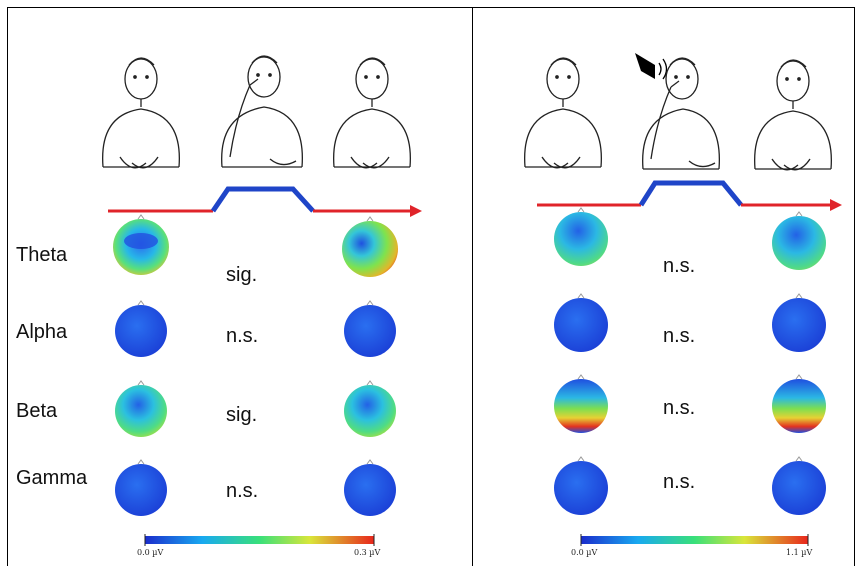  I want to click on panel-divider, so click(472, 286).